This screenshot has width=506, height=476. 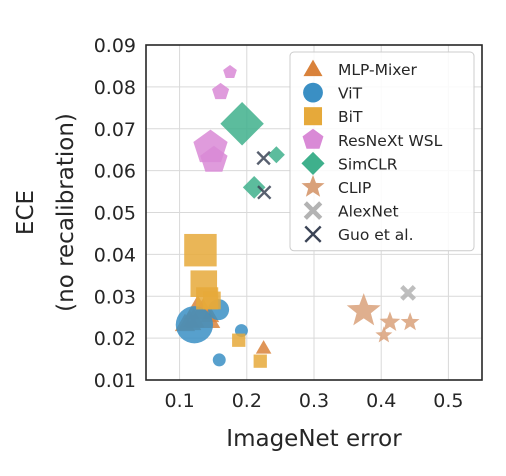 I want to click on y-tick-label: 0.02, so click(x=115, y=339).